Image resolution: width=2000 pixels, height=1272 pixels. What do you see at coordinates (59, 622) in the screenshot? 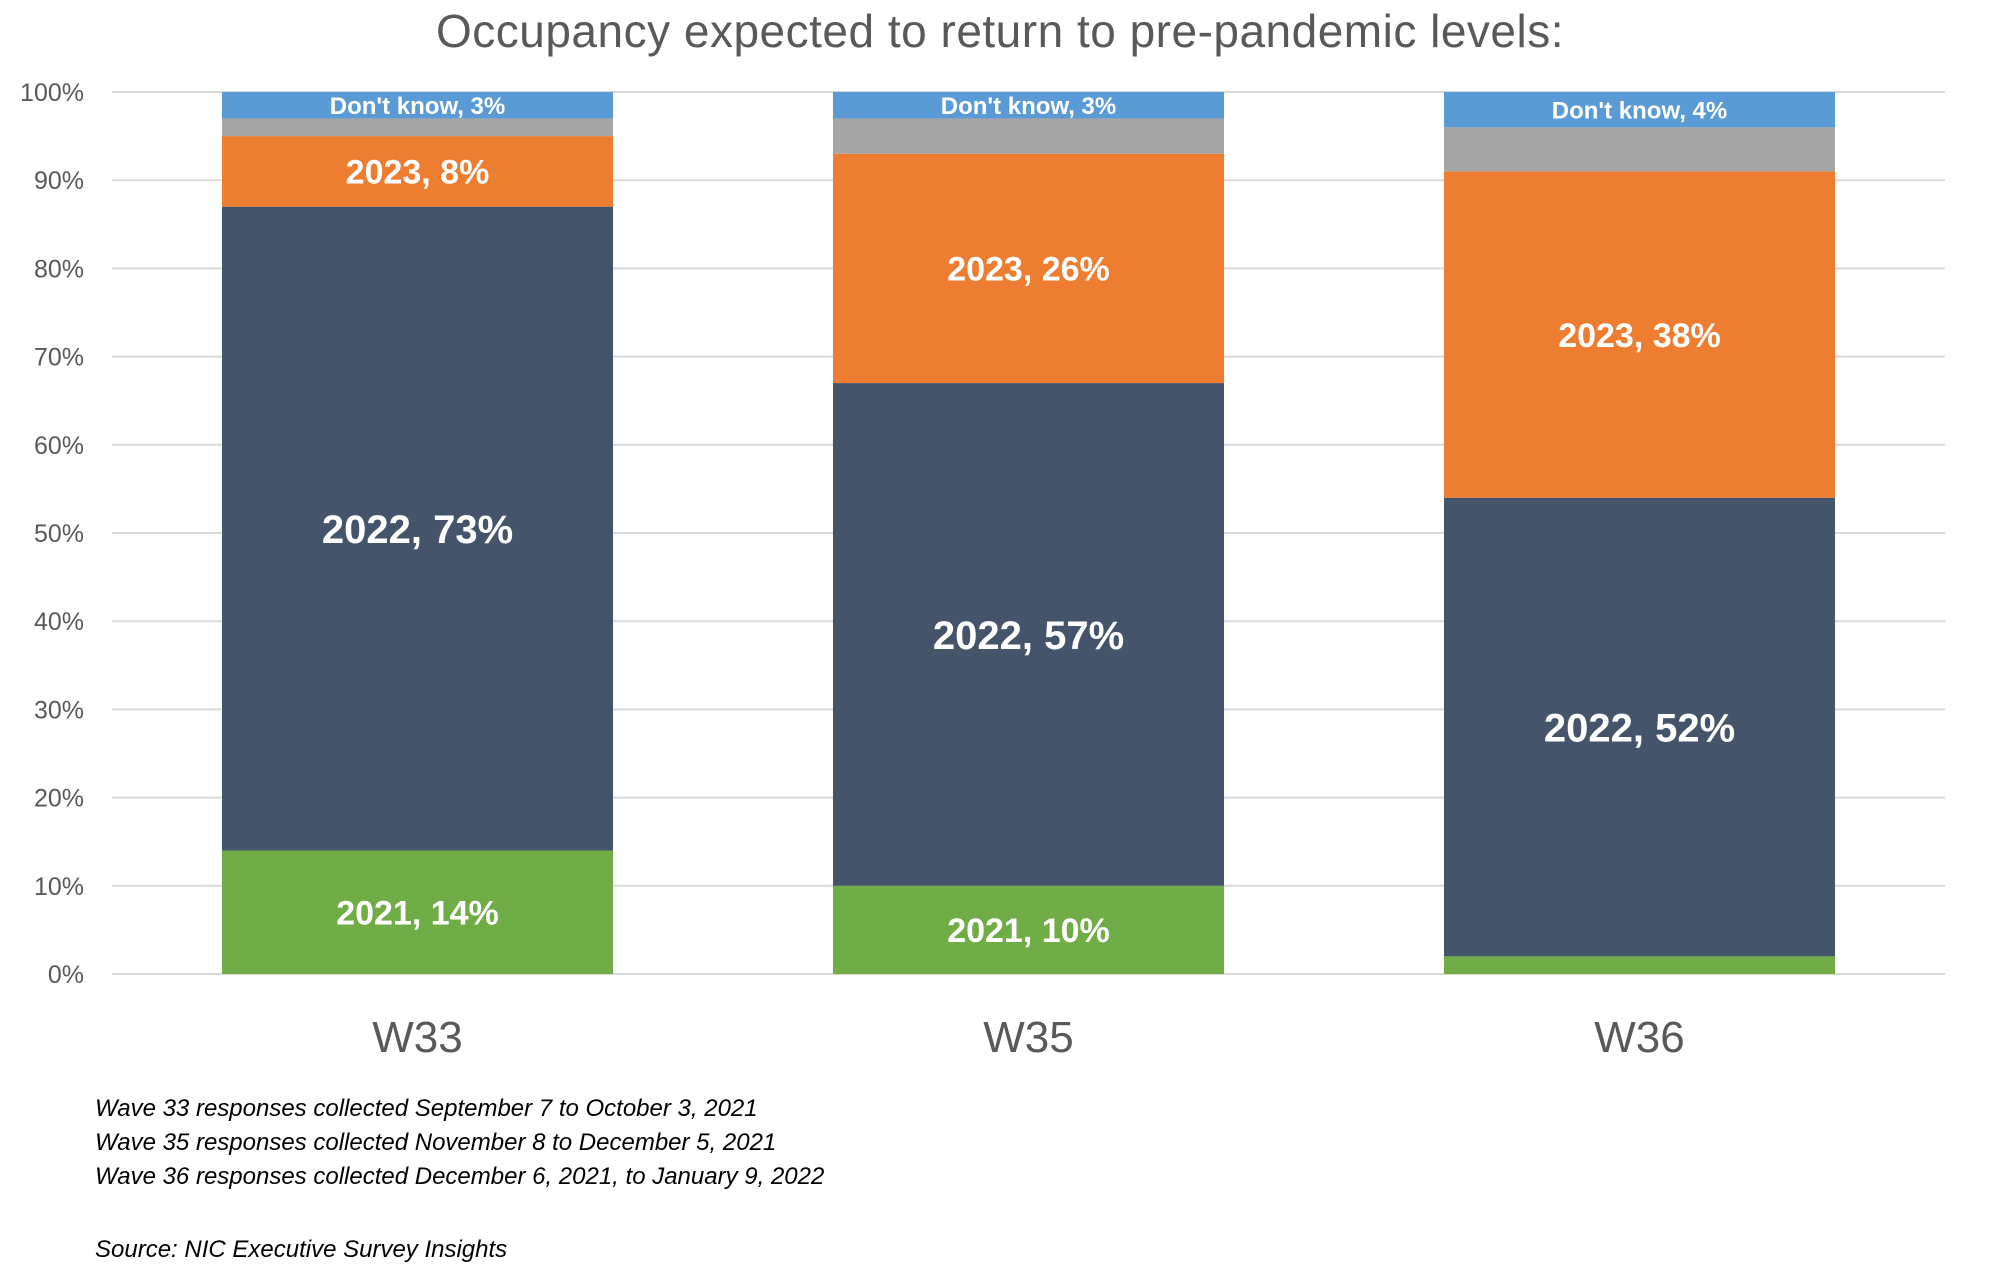
I see `y-tick-label: 40%` at bounding box center [59, 622].